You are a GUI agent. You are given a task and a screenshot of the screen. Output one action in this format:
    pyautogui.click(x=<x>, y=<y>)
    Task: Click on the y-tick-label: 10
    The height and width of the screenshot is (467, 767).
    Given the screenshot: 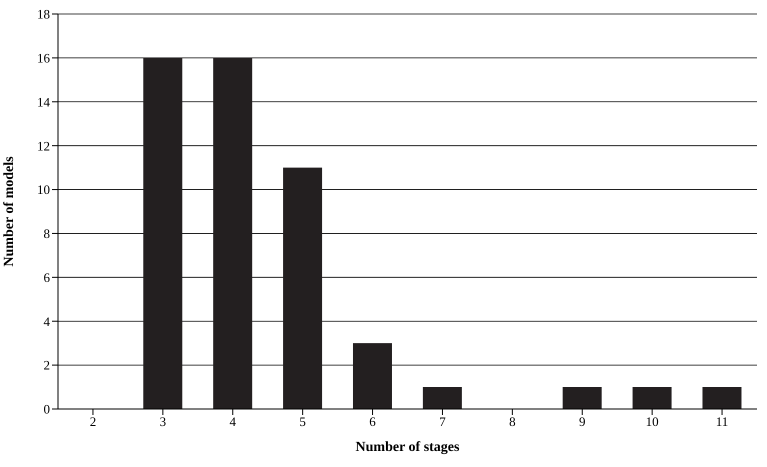 What is the action you would take?
    pyautogui.click(x=43, y=190)
    